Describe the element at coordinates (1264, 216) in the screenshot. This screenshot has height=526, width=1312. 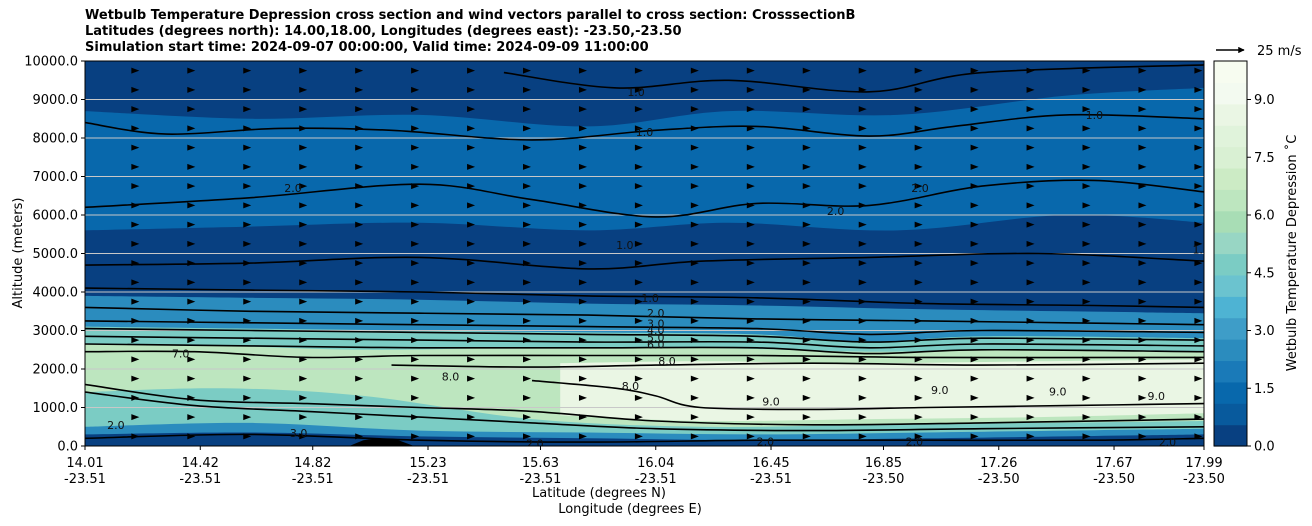
I see `colorbar-tick-label-4: 6.0` at that location.